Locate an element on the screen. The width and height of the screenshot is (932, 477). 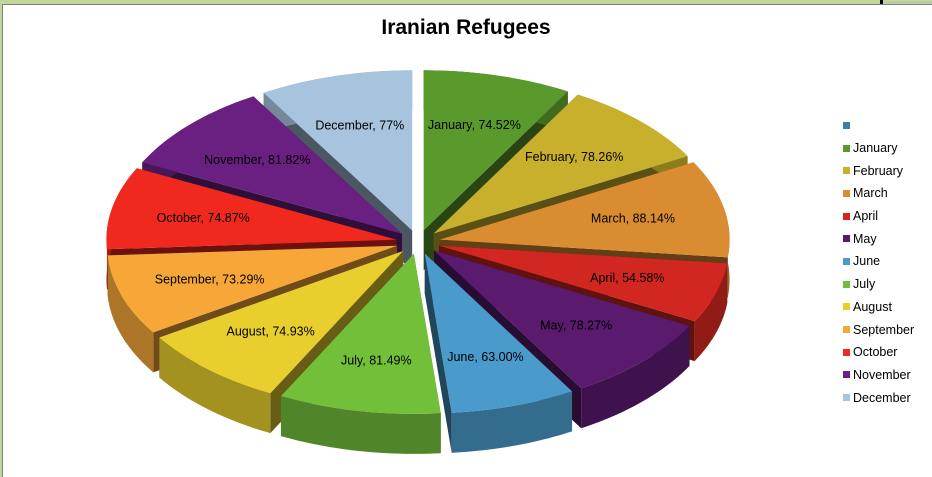
legend-label: August is located at coordinates (872, 306).